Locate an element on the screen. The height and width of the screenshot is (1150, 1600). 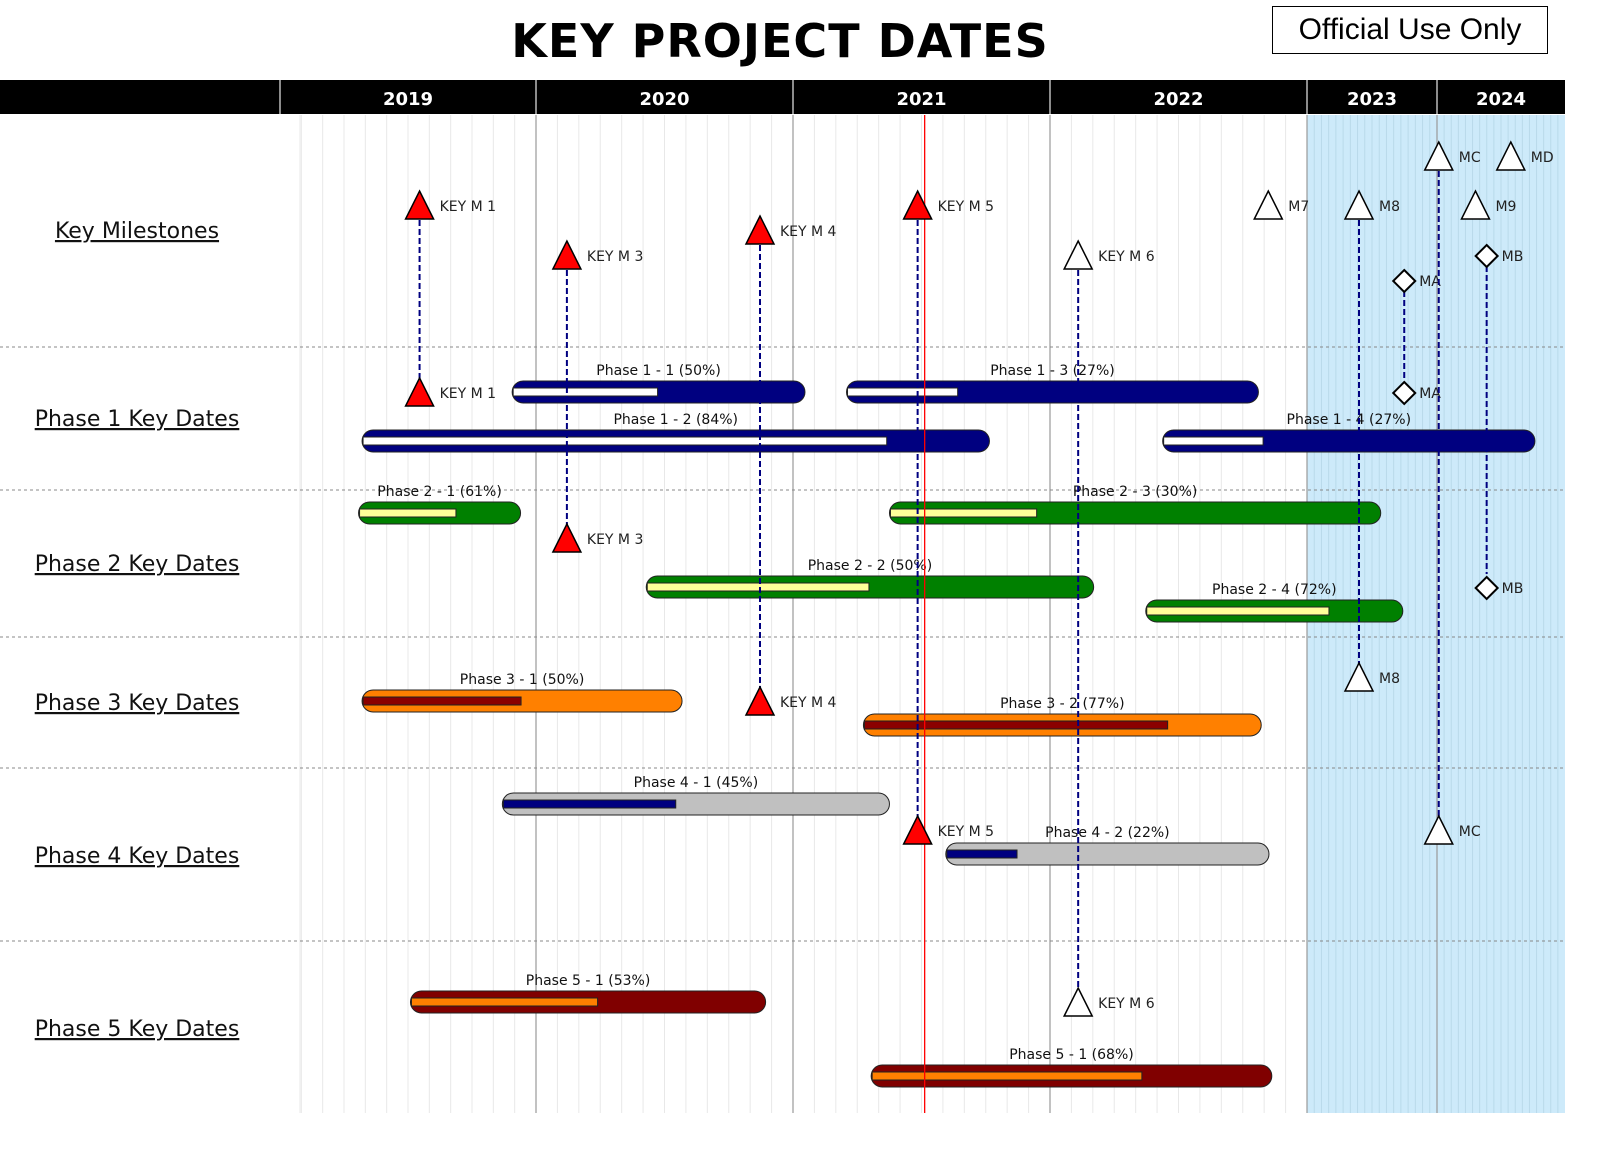
task-bar: Phase 1 - 2 (84%) is located at coordinates (675, 432).